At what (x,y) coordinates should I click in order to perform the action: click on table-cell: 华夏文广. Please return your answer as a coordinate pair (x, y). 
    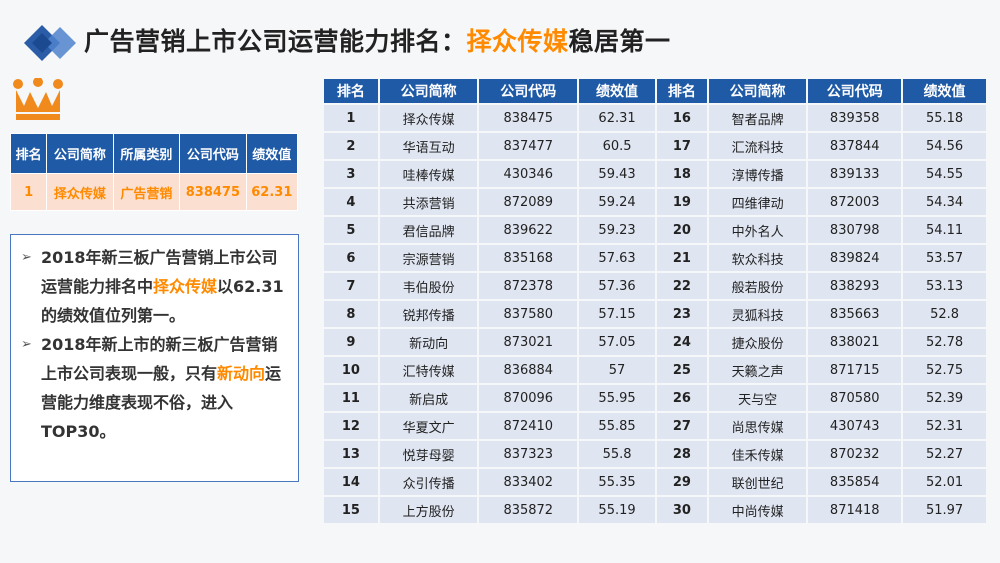
    Looking at the image, I should click on (428, 426).